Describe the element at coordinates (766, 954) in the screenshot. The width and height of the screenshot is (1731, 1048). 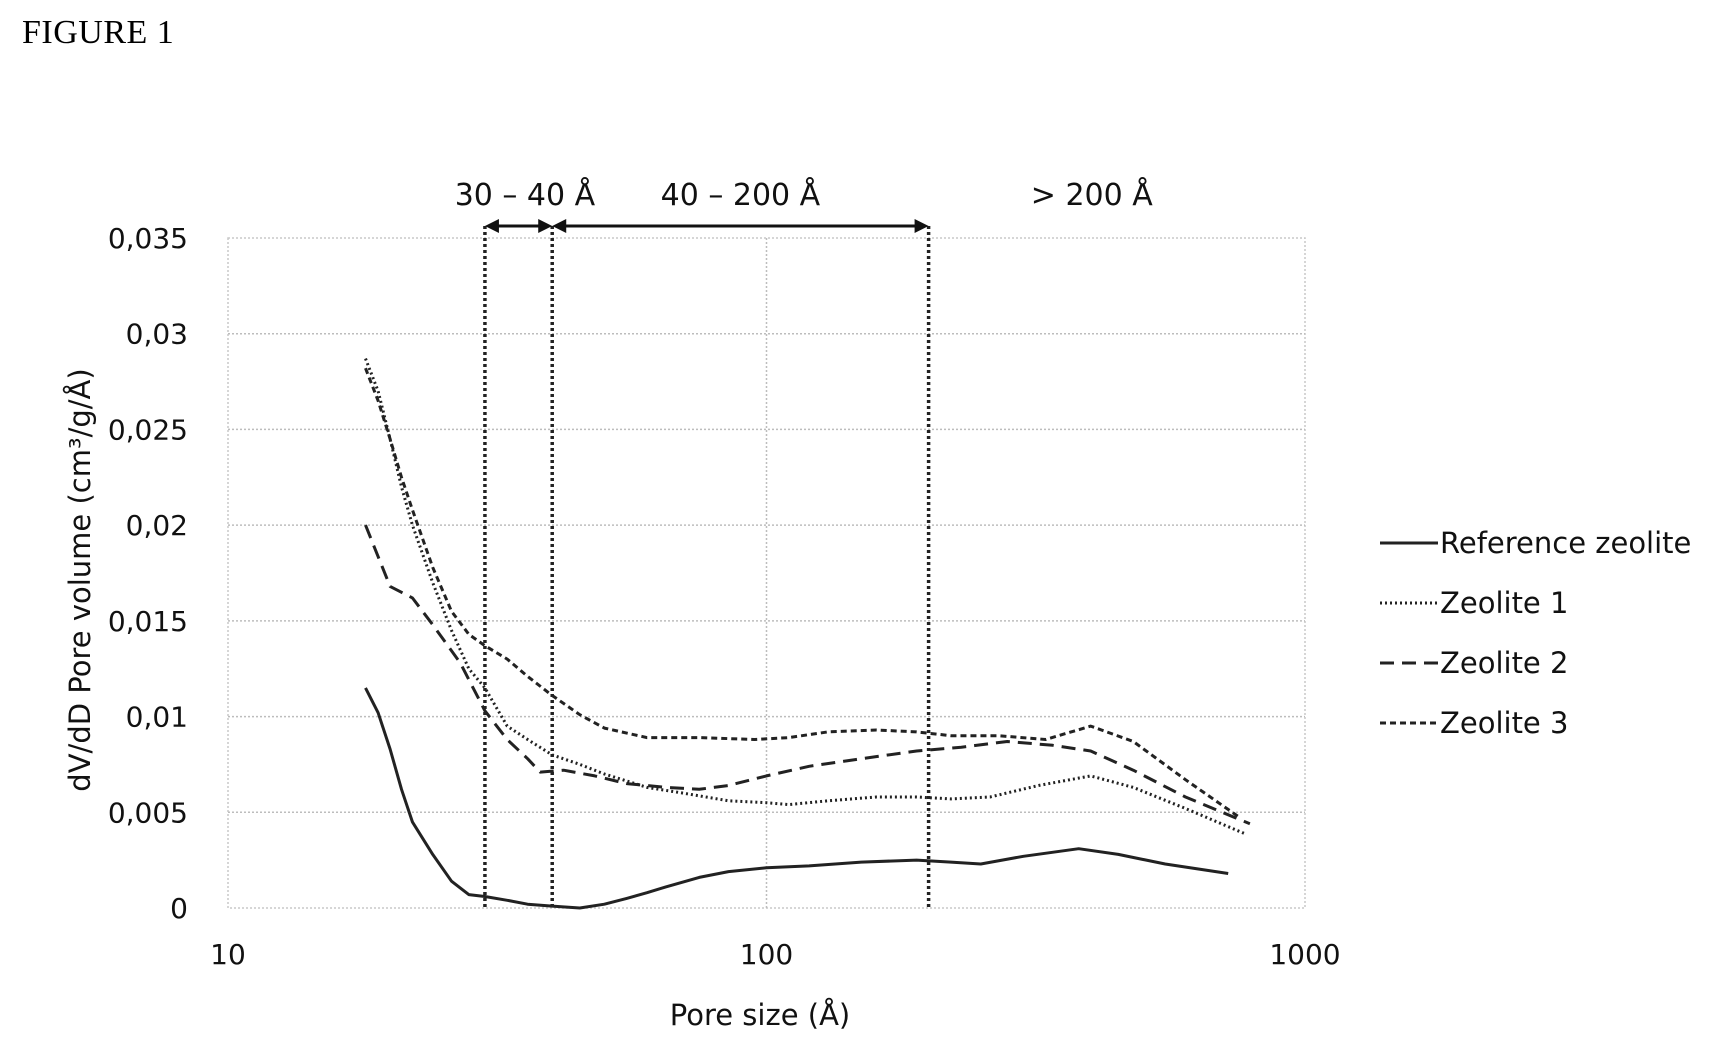
I see `x-tick-label: 100` at that location.